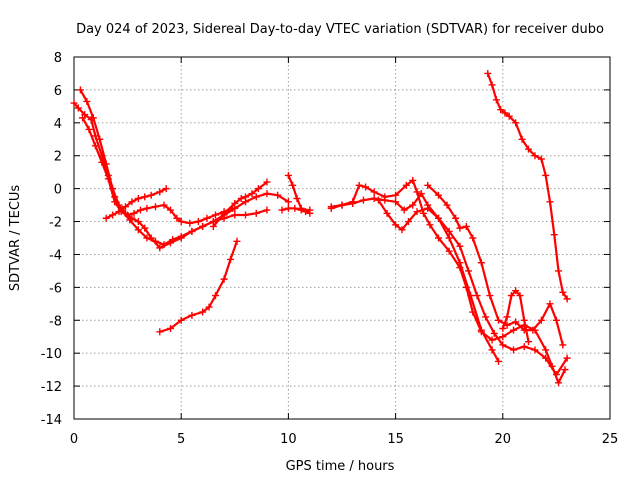  Describe the element at coordinates (74, 439) in the screenshot. I see `x-tick-label: 0` at that location.